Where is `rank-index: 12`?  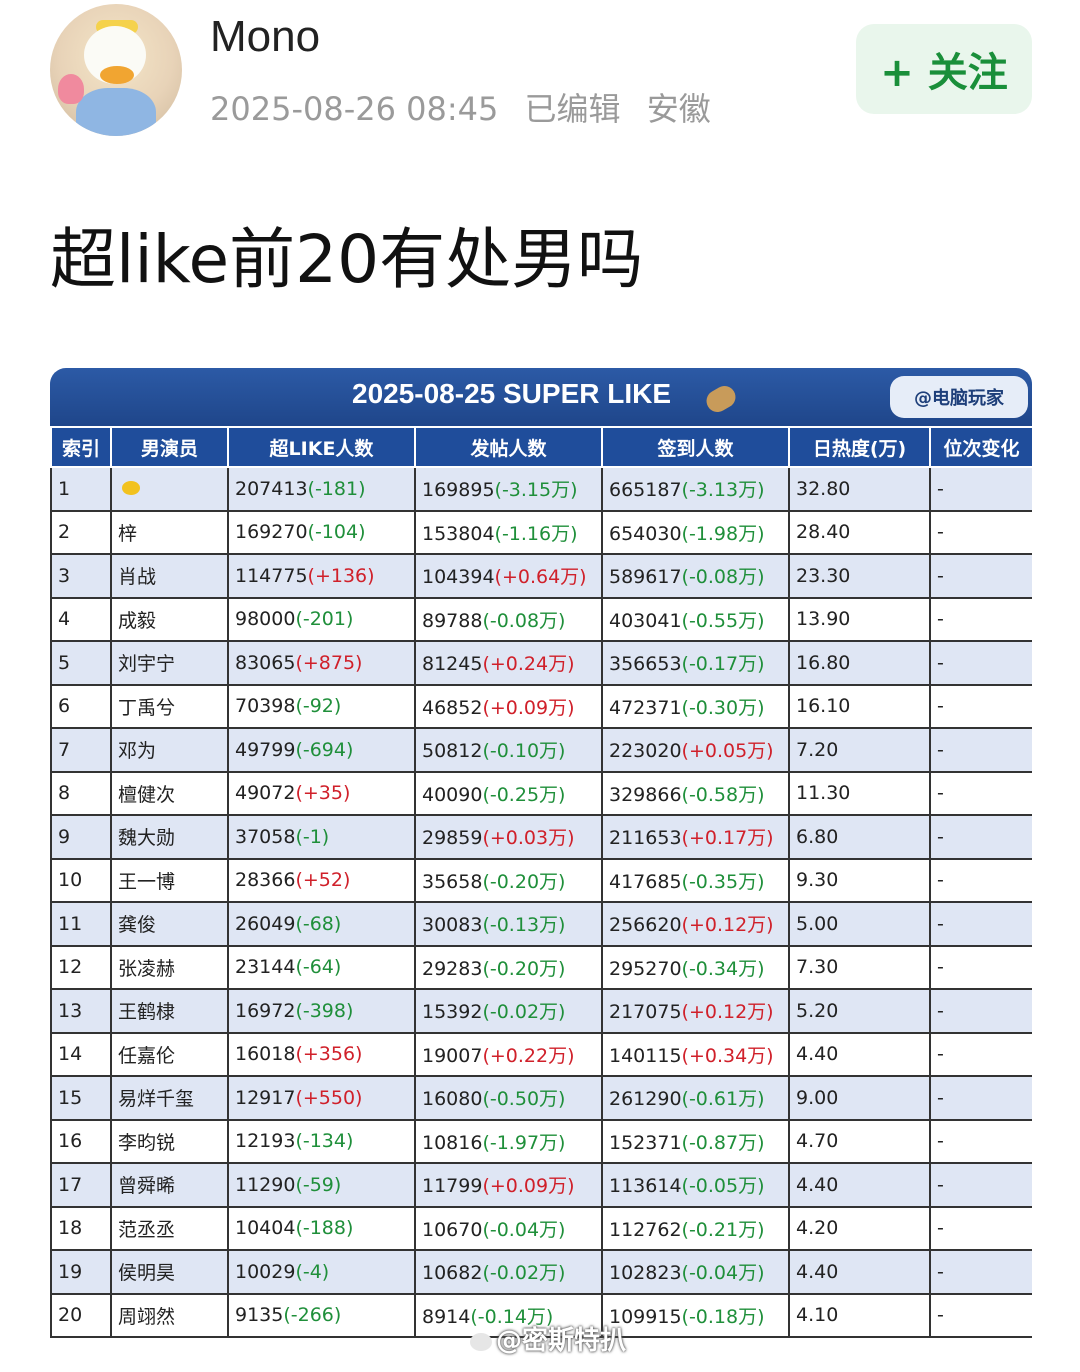
rank-index: 12 is located at coordinates (81, 967).